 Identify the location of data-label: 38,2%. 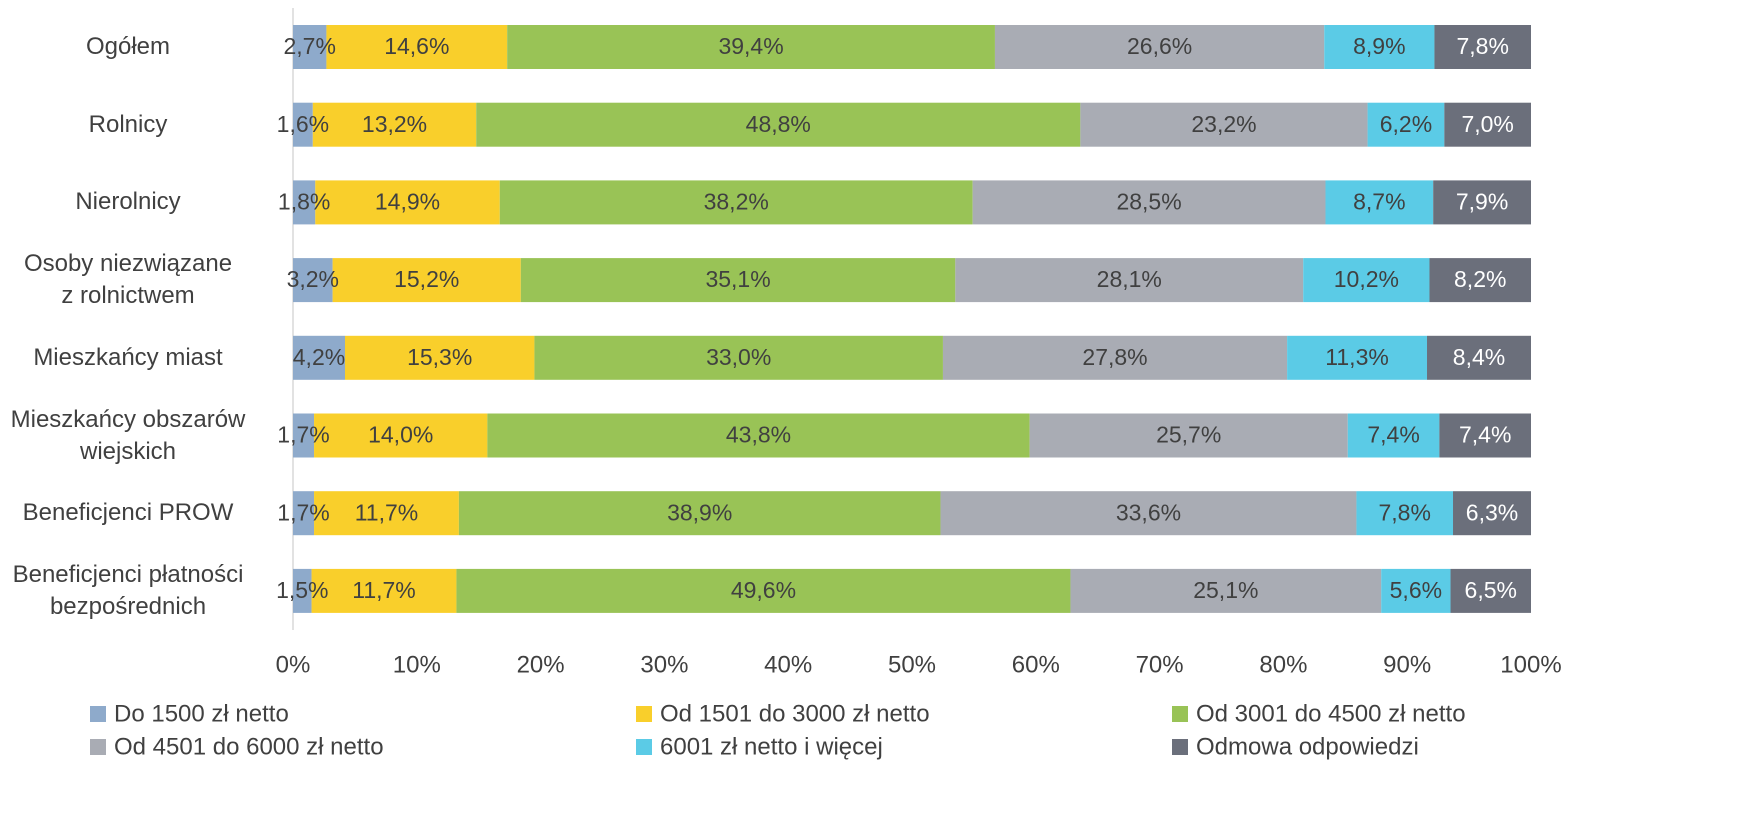
(736, 201).